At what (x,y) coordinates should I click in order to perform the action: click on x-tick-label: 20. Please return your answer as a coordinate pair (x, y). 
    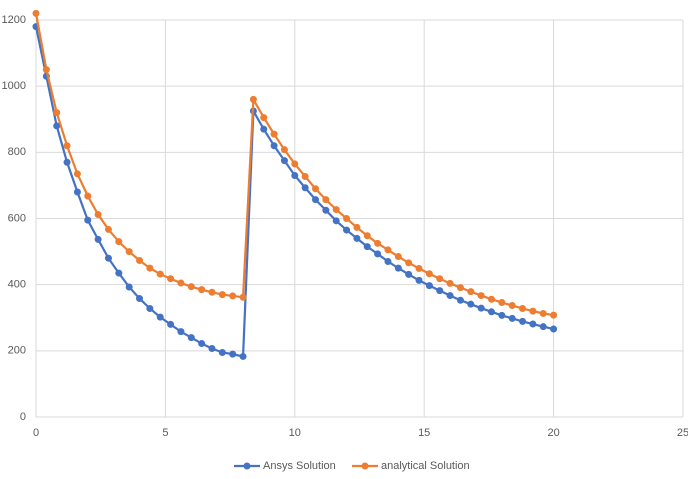
    Looking at the image, I should click on (553, 433).